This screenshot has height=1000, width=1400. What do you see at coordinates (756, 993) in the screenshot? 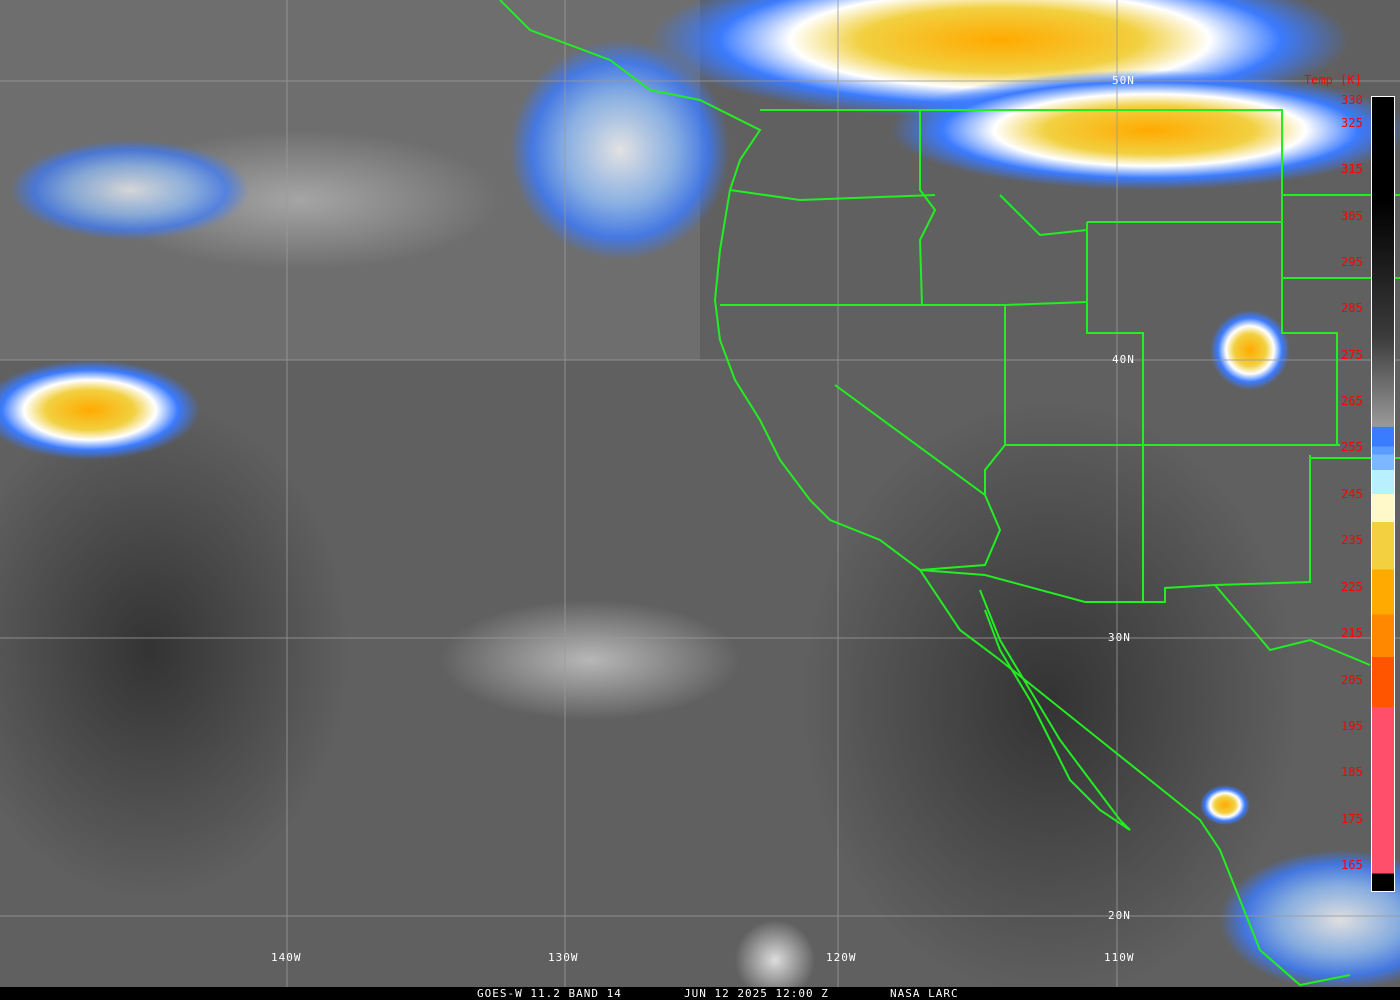
I see `image-datetime: JUN 12 2025 12:00 Z` at bounding box center [756, 993].